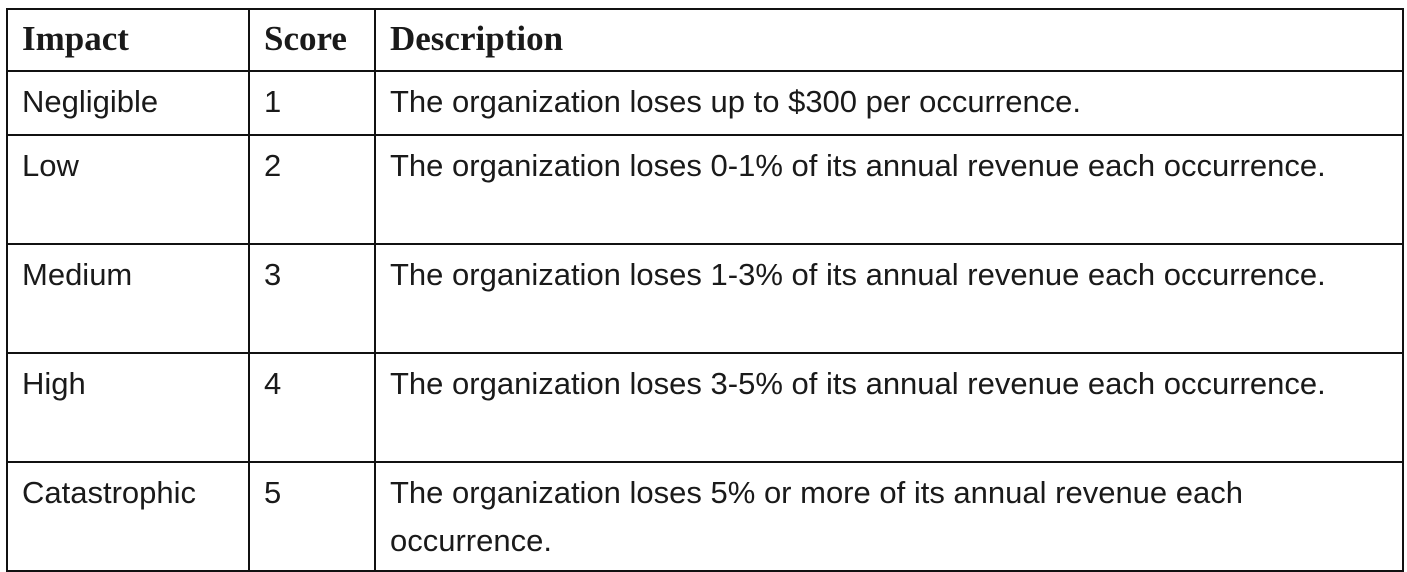 This screenshot has width=1407, height=572. What do you see at coordinates (312, 516) in the screenshot?
I see `cell-score: 5` at bounding box center [312, 516].